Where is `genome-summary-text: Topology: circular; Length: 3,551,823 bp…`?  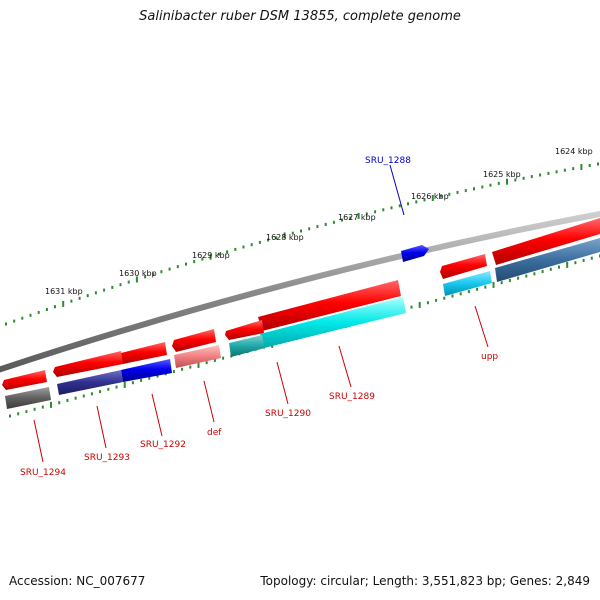 genome-summary-text: Topology: circular; Length: 3,551,823 bp… is located at coordinates (425, 581).